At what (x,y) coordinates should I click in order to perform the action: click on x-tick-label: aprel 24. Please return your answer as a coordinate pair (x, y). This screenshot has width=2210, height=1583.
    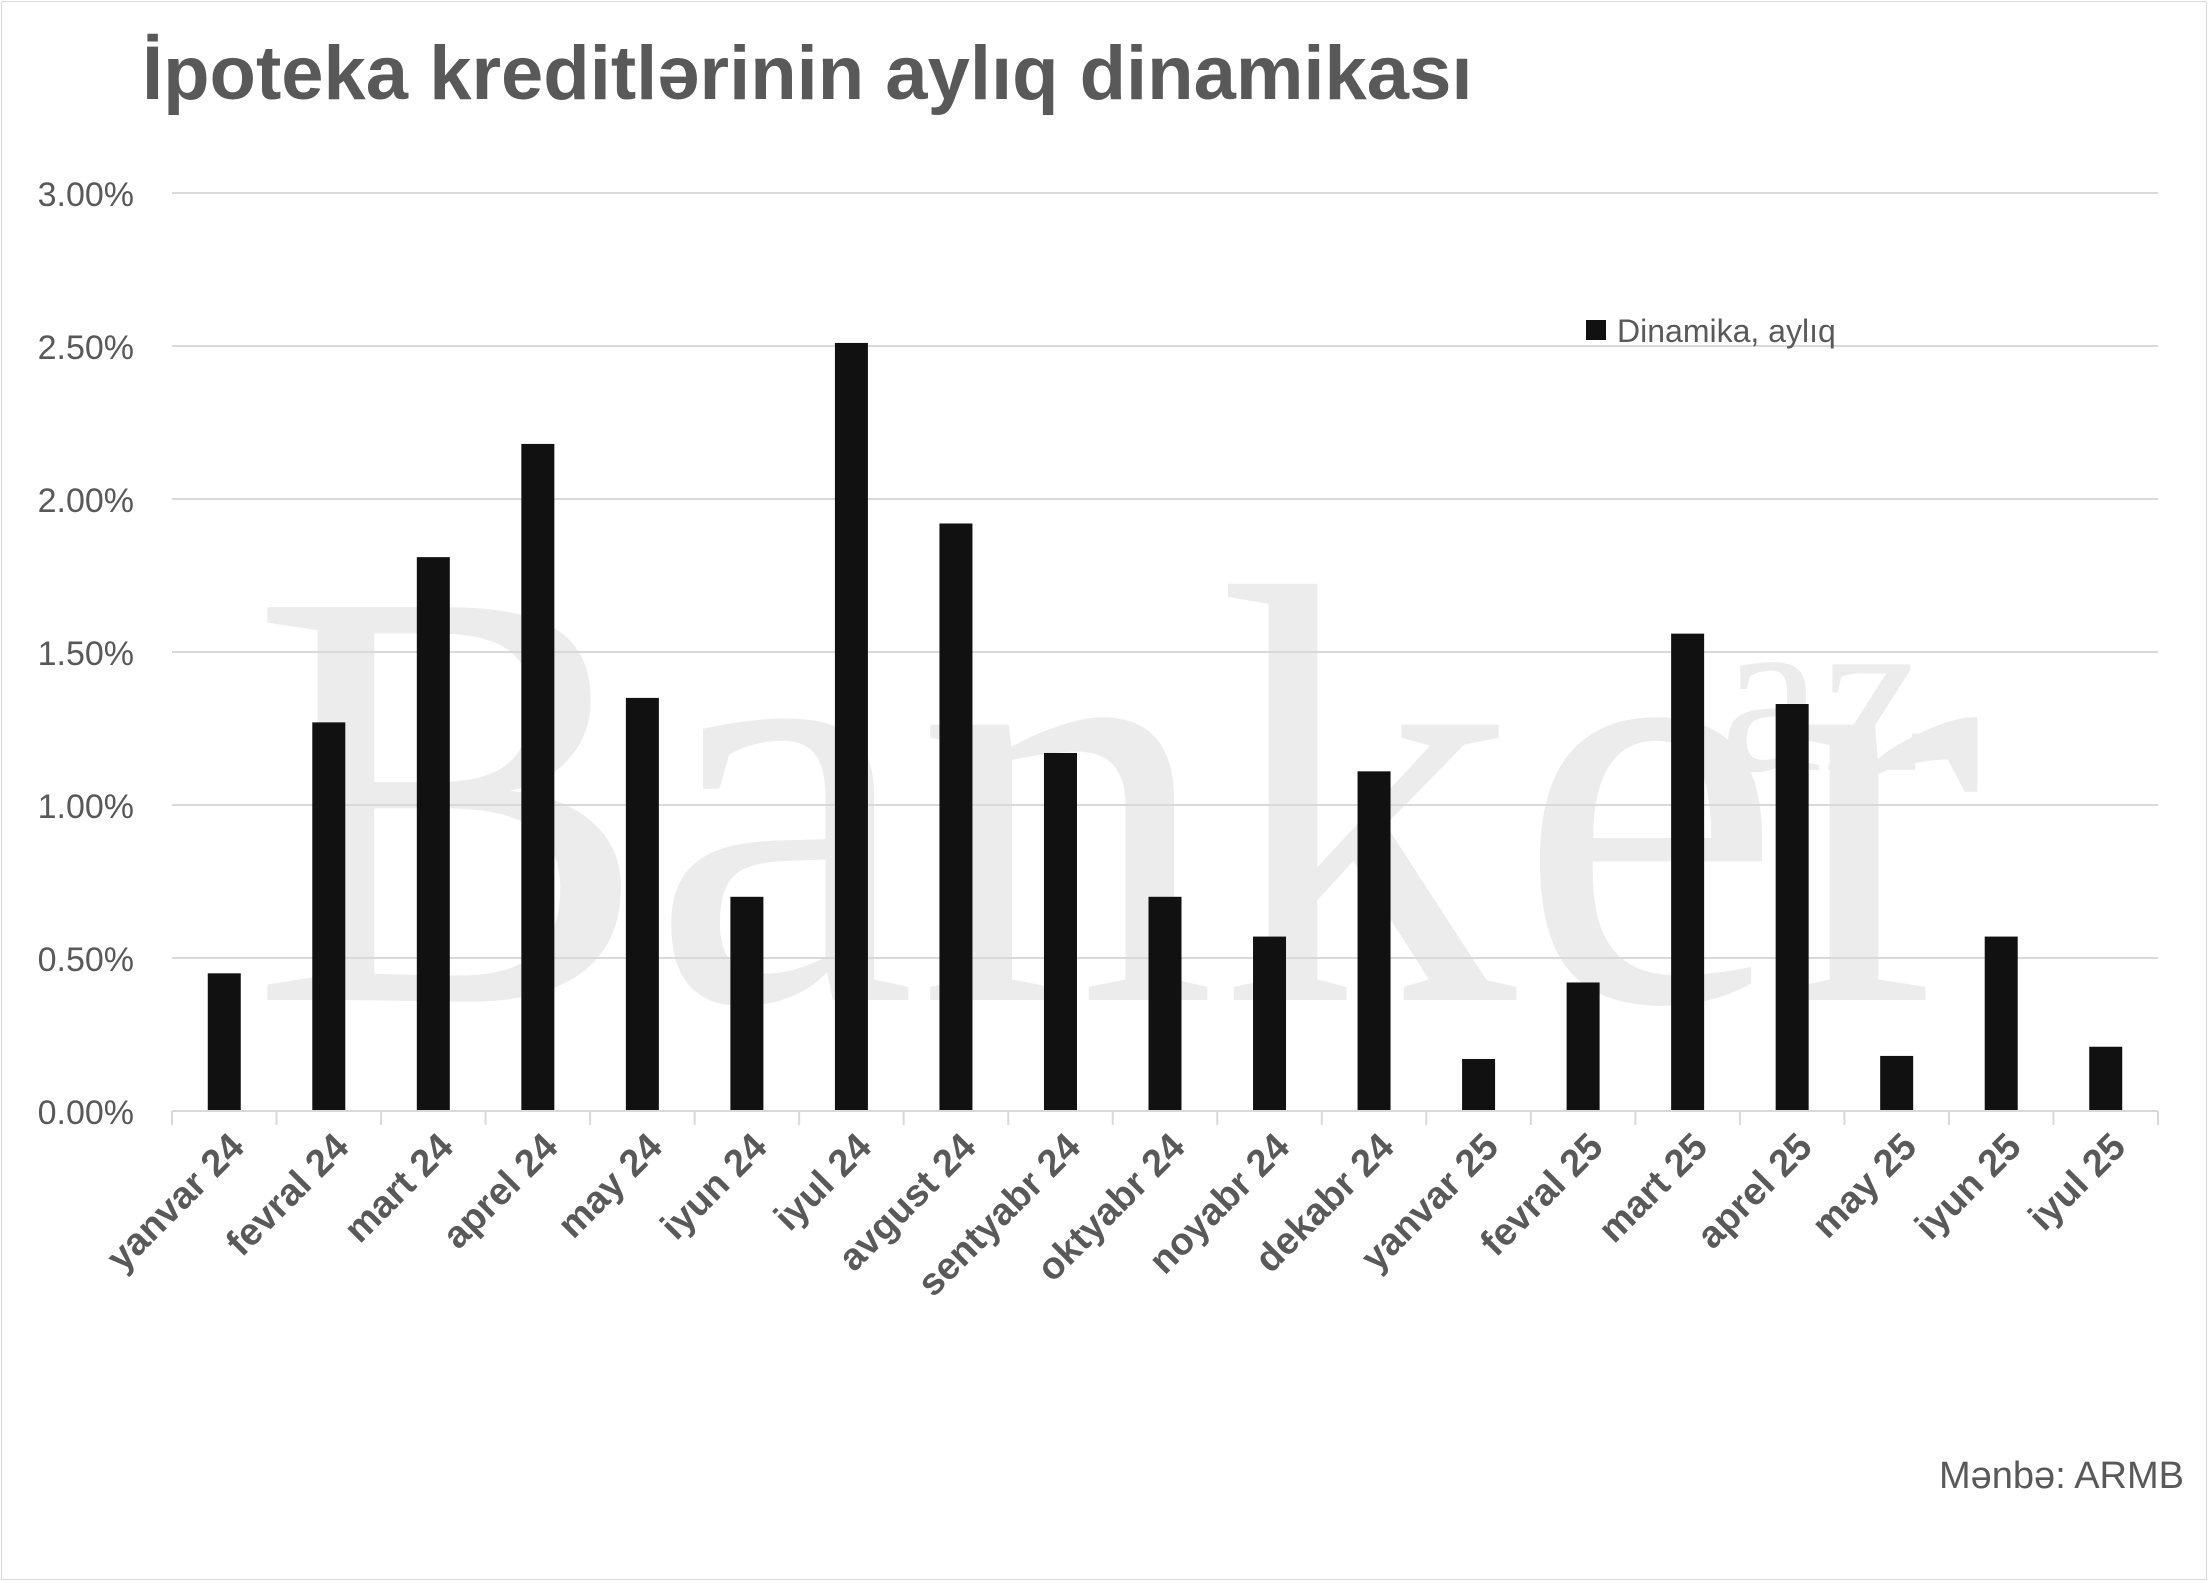
    Looking at the image, I should click on (500, 1191).